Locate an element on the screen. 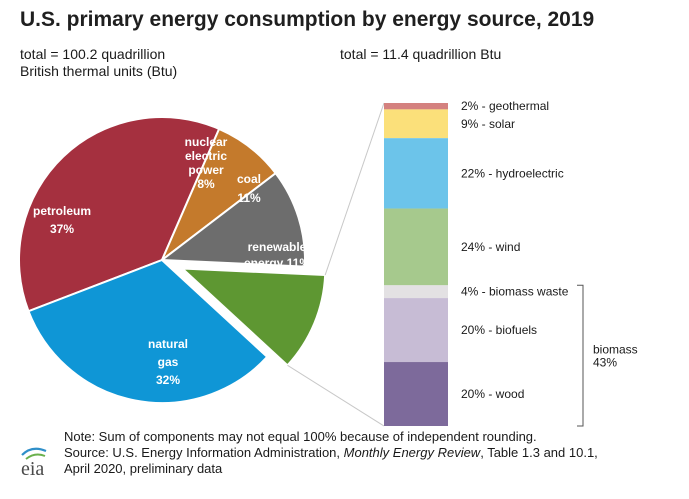 The height and width of the screenshot is (499, 689). pie-label-line: petroleum is located at coordinates (62, 211).